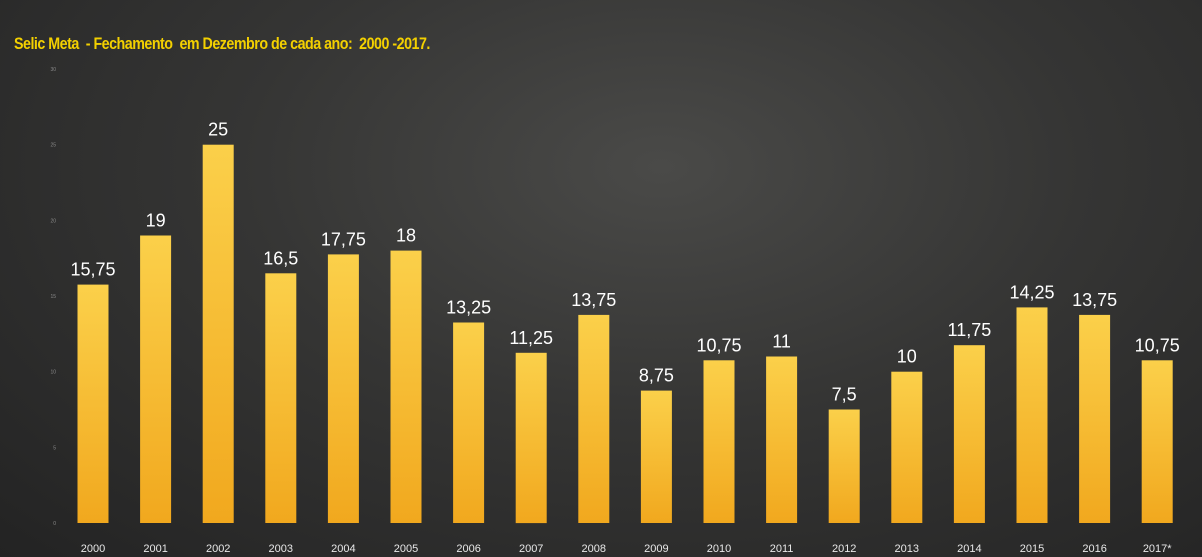 This screenshot has width=1202, height=557. Describe the element at coordinates (531, 438) in the screenshot. I see `bar-2007` at that location.